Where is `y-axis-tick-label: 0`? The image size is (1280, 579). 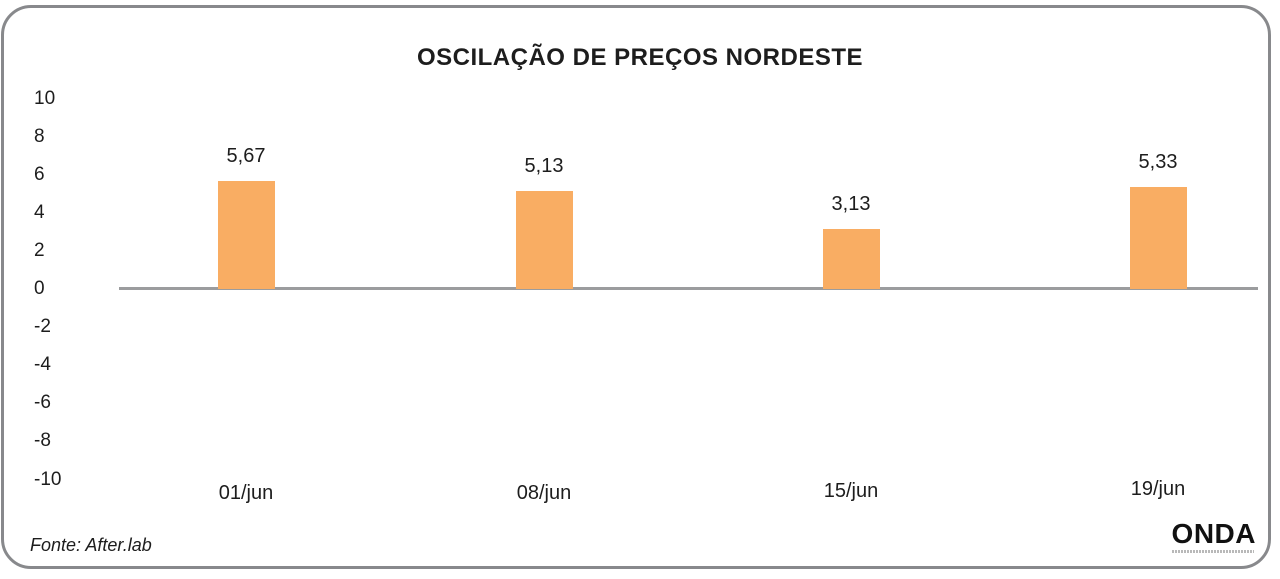
y-axis-tick-label: 0 is located at coordinates (39, 288).